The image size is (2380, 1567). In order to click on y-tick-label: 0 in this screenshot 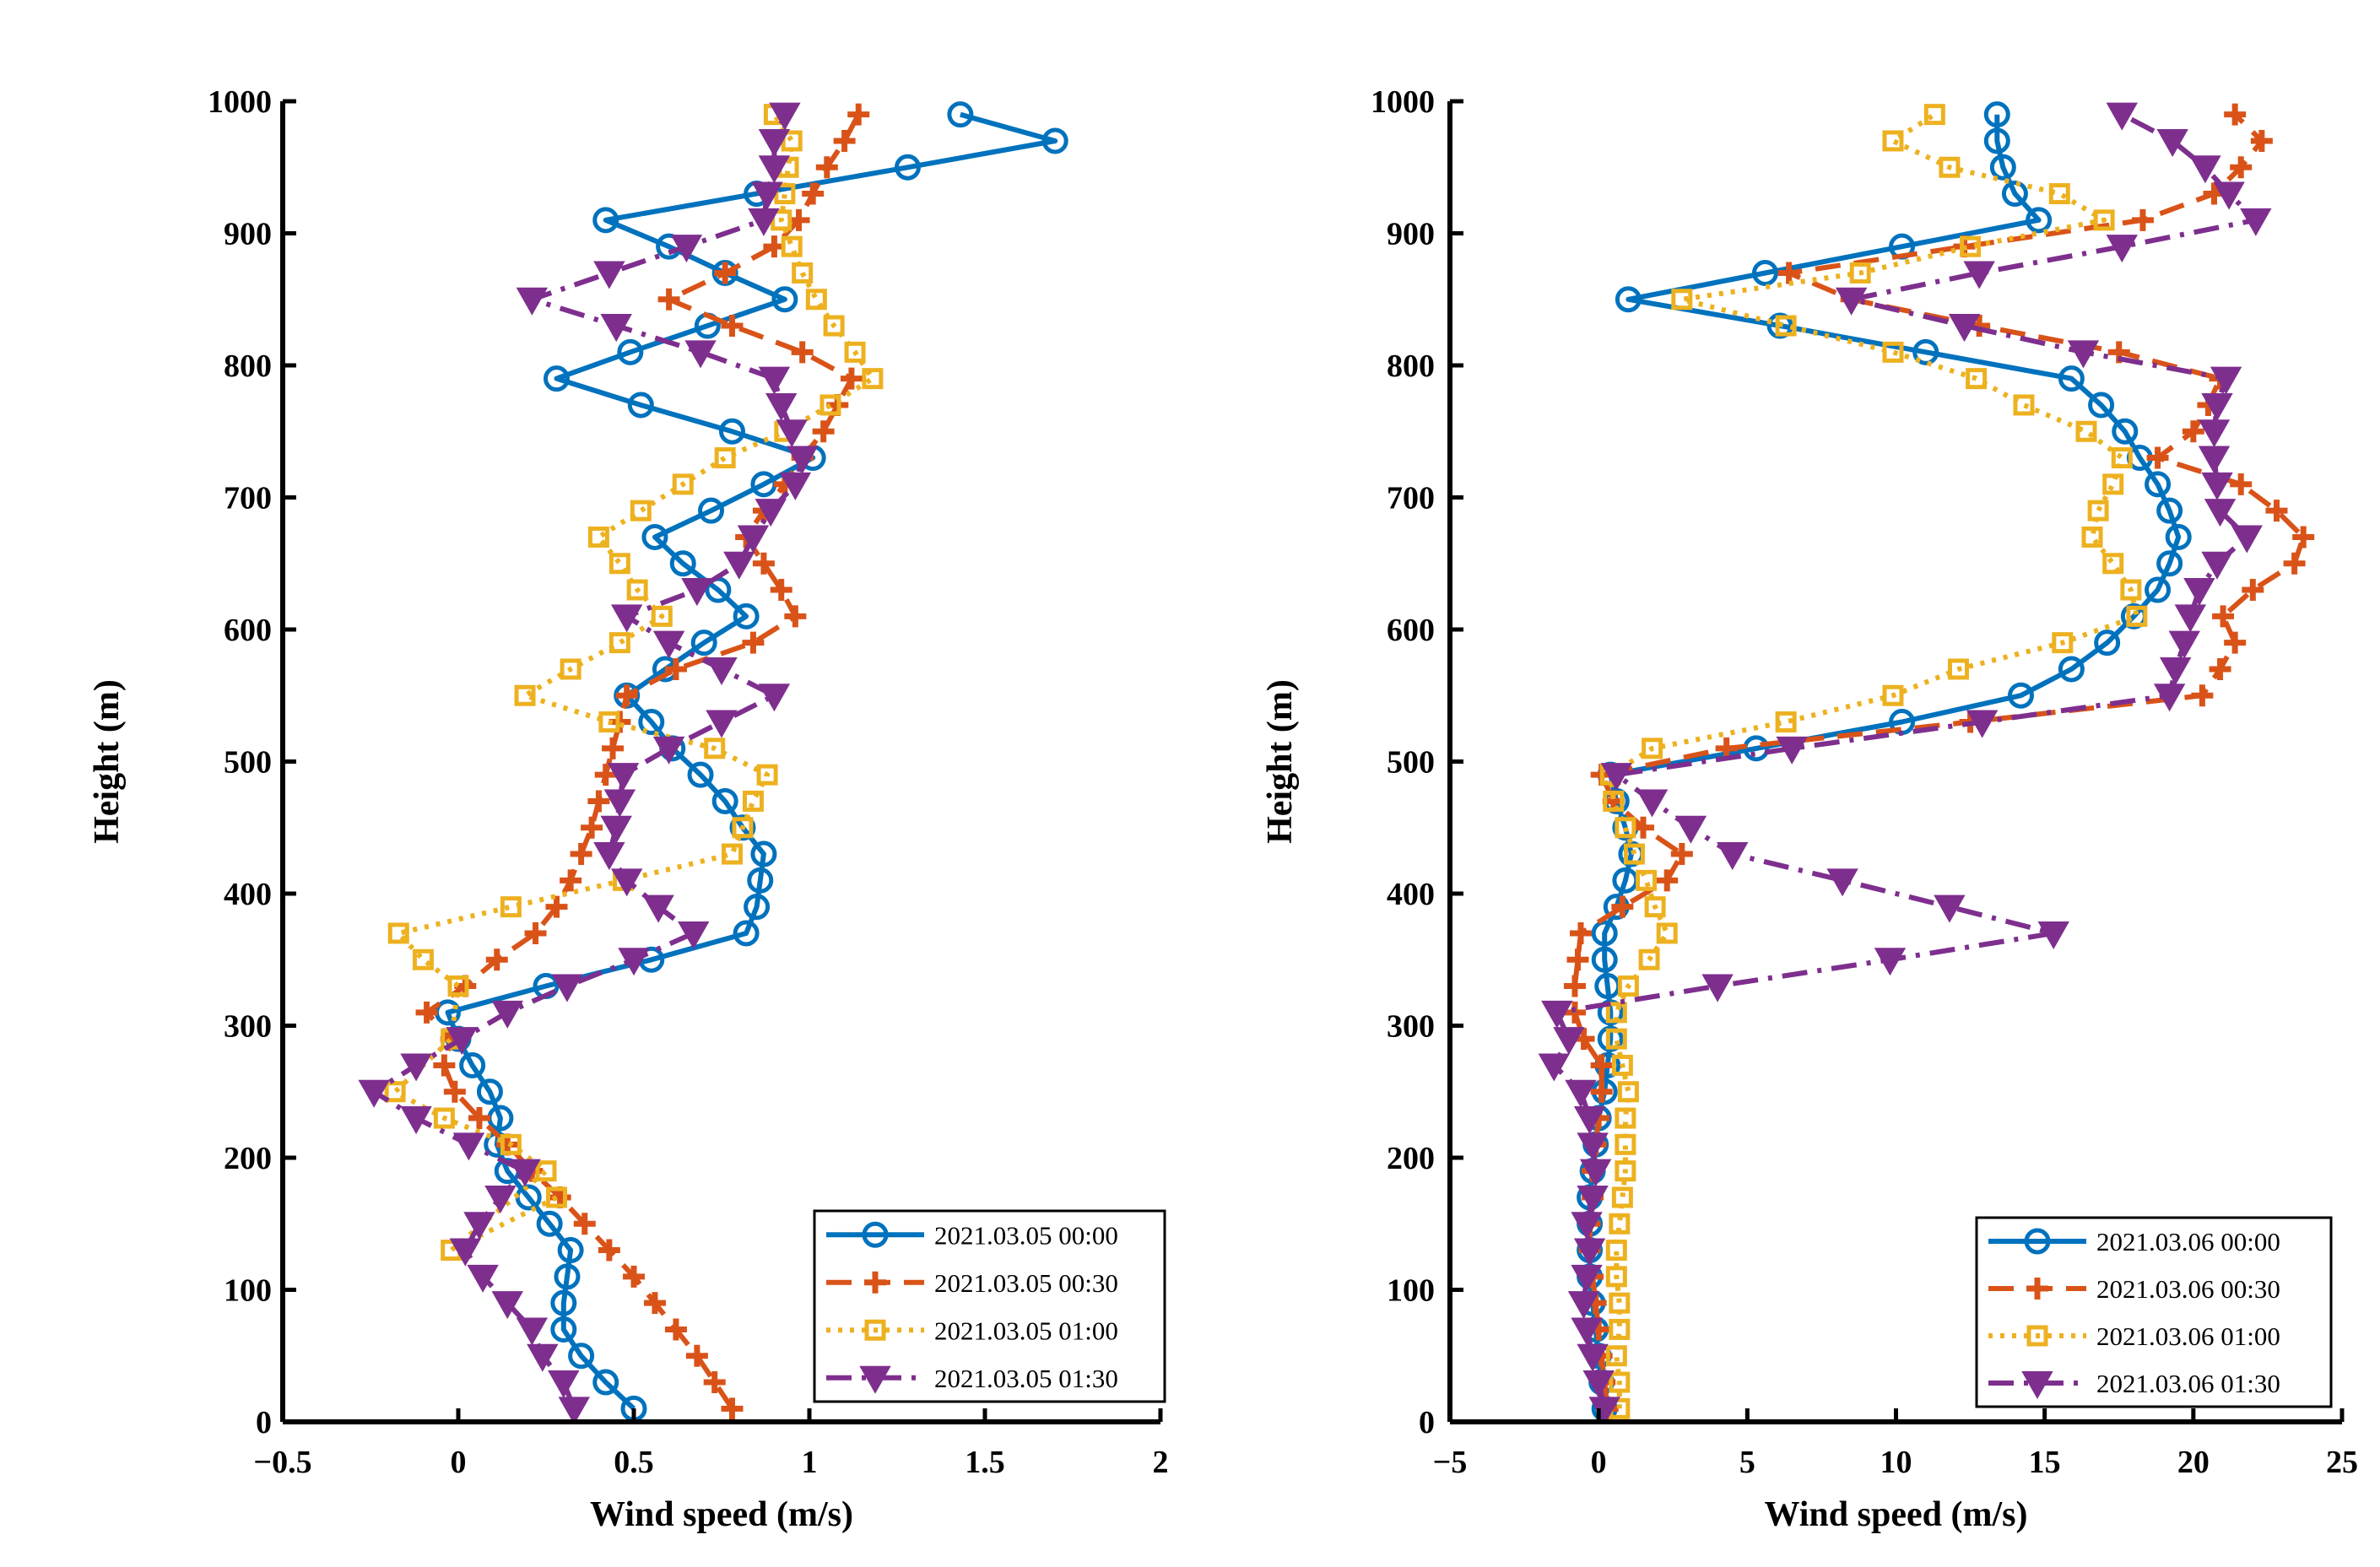, I will do `click(1427, 1422)`.